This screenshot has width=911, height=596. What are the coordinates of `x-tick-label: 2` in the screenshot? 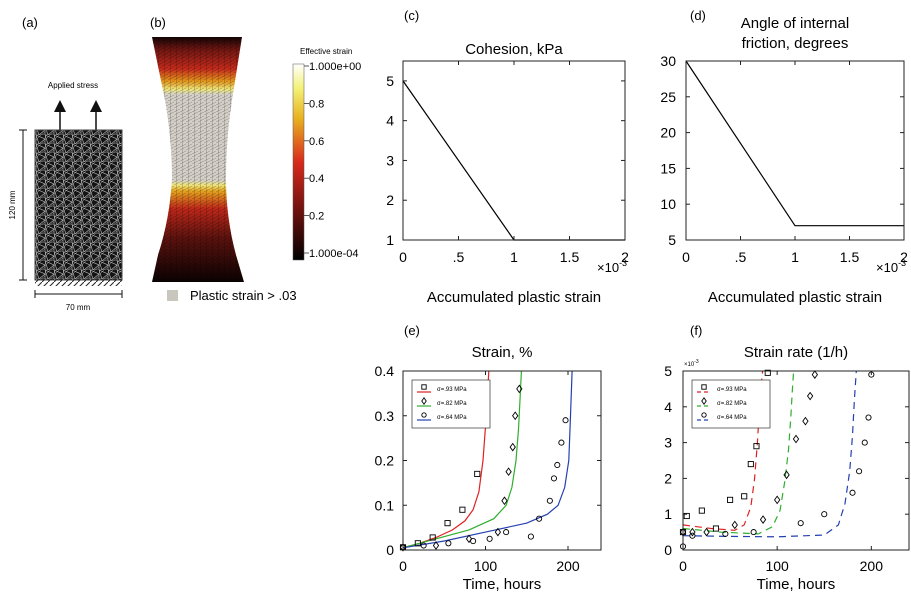 It's located at (625, 257).